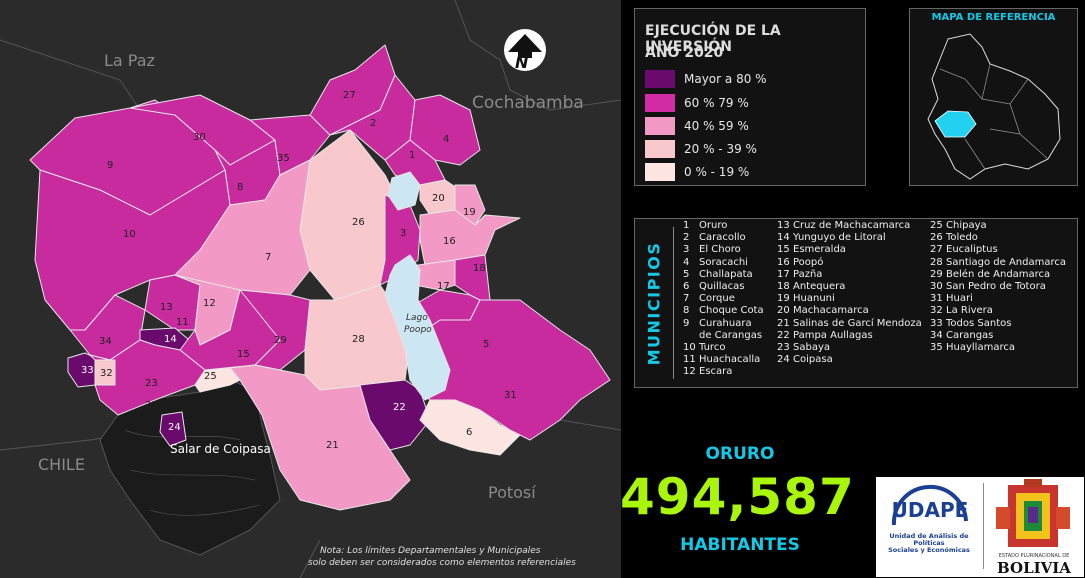 Image resolution: width=1085 pixels, height=578 pixels. Describe the element at coordinates (740, 545) in the screenshot. I see `population-unit: HABITANTES` at that location.